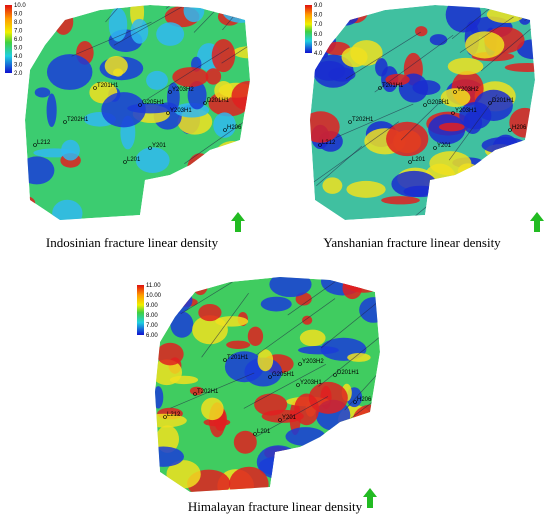 This screenshot has width=550, height=518. Describe the element at coordinates (18, 49) in the screenshot. I see `colorbar-label: 5.0` at that location.